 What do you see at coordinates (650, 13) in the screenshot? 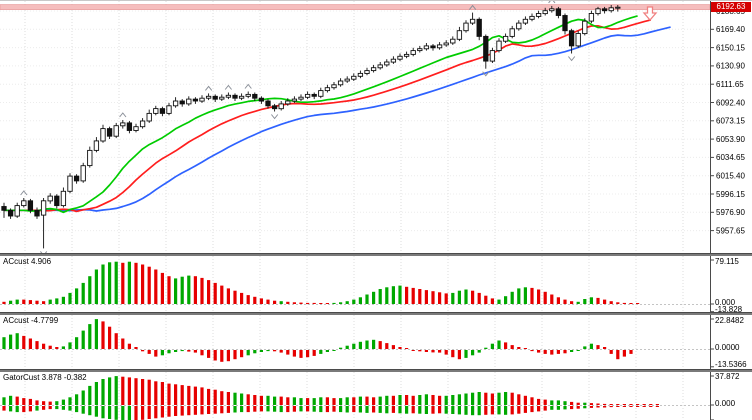
I see `sell-arrow-icon` at bounding box center [650, 13].